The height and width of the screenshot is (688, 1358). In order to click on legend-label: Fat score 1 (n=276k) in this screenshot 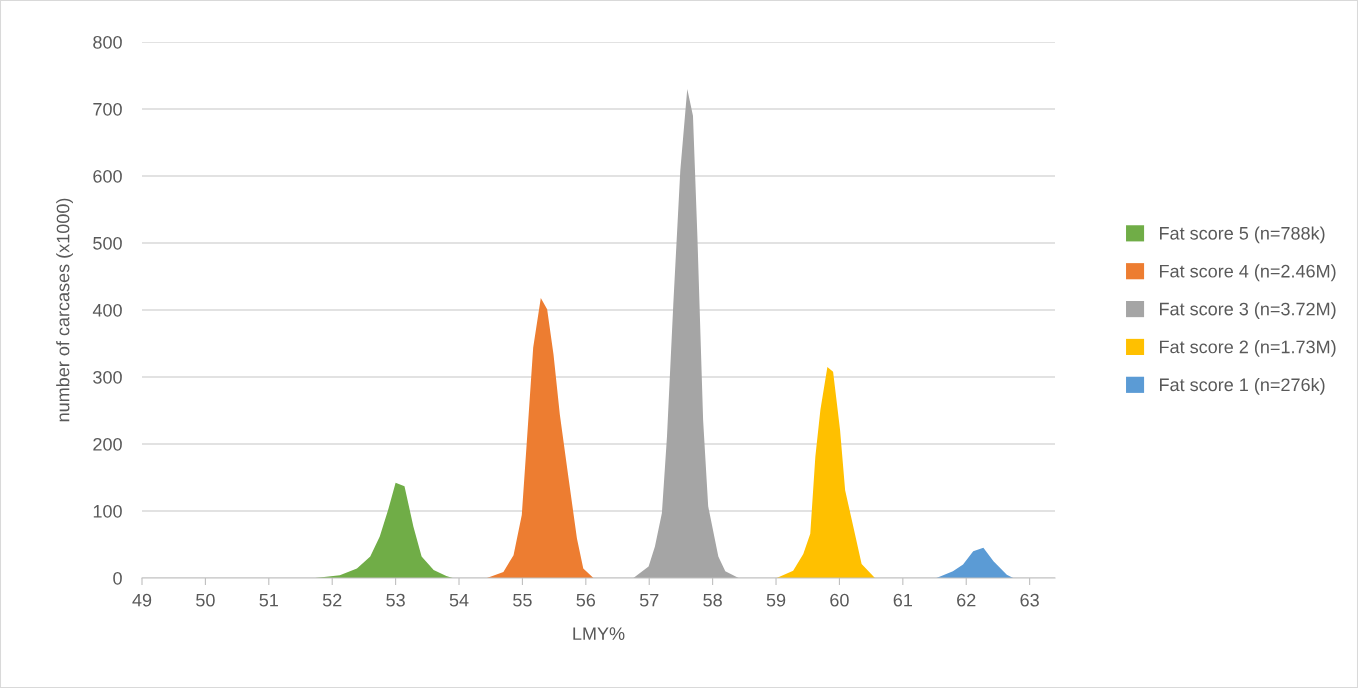, I will do `click(1242, 386)`.